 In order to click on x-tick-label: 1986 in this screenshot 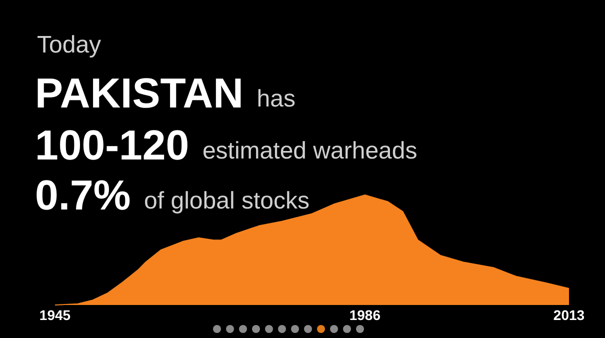, I will do `click(365, 315)`.